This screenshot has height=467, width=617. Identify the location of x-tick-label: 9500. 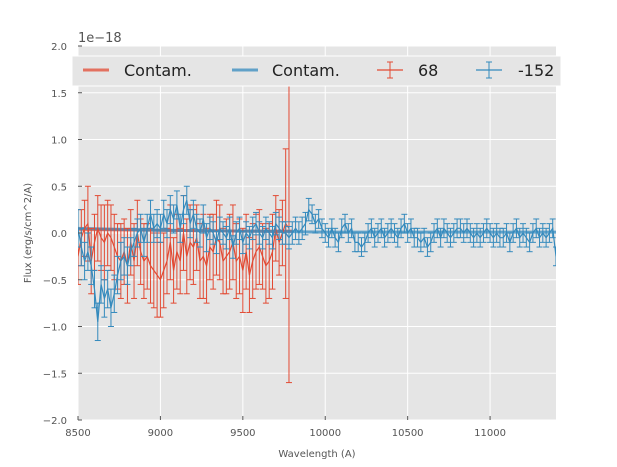
(242, 433).